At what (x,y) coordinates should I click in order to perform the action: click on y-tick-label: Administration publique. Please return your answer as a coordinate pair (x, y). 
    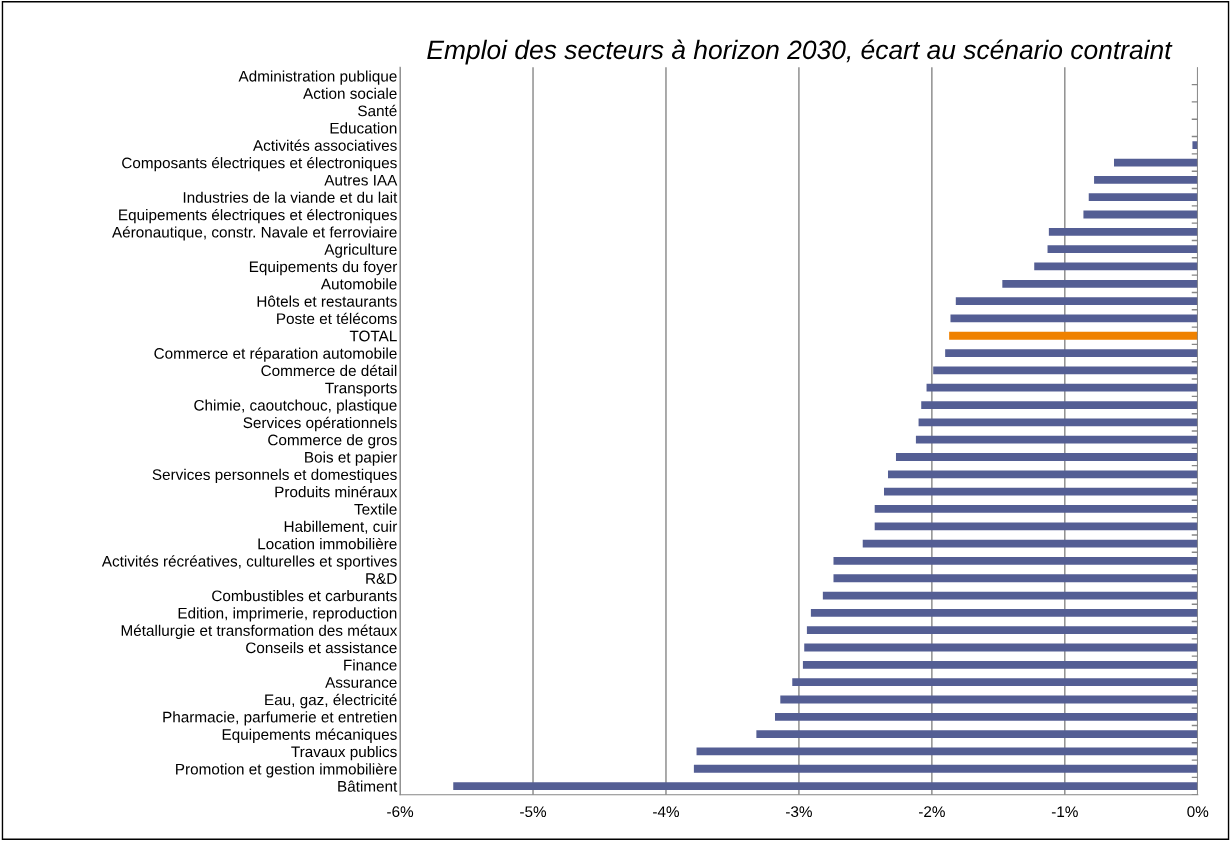
    Looking at the image, I should click on (317, 77).